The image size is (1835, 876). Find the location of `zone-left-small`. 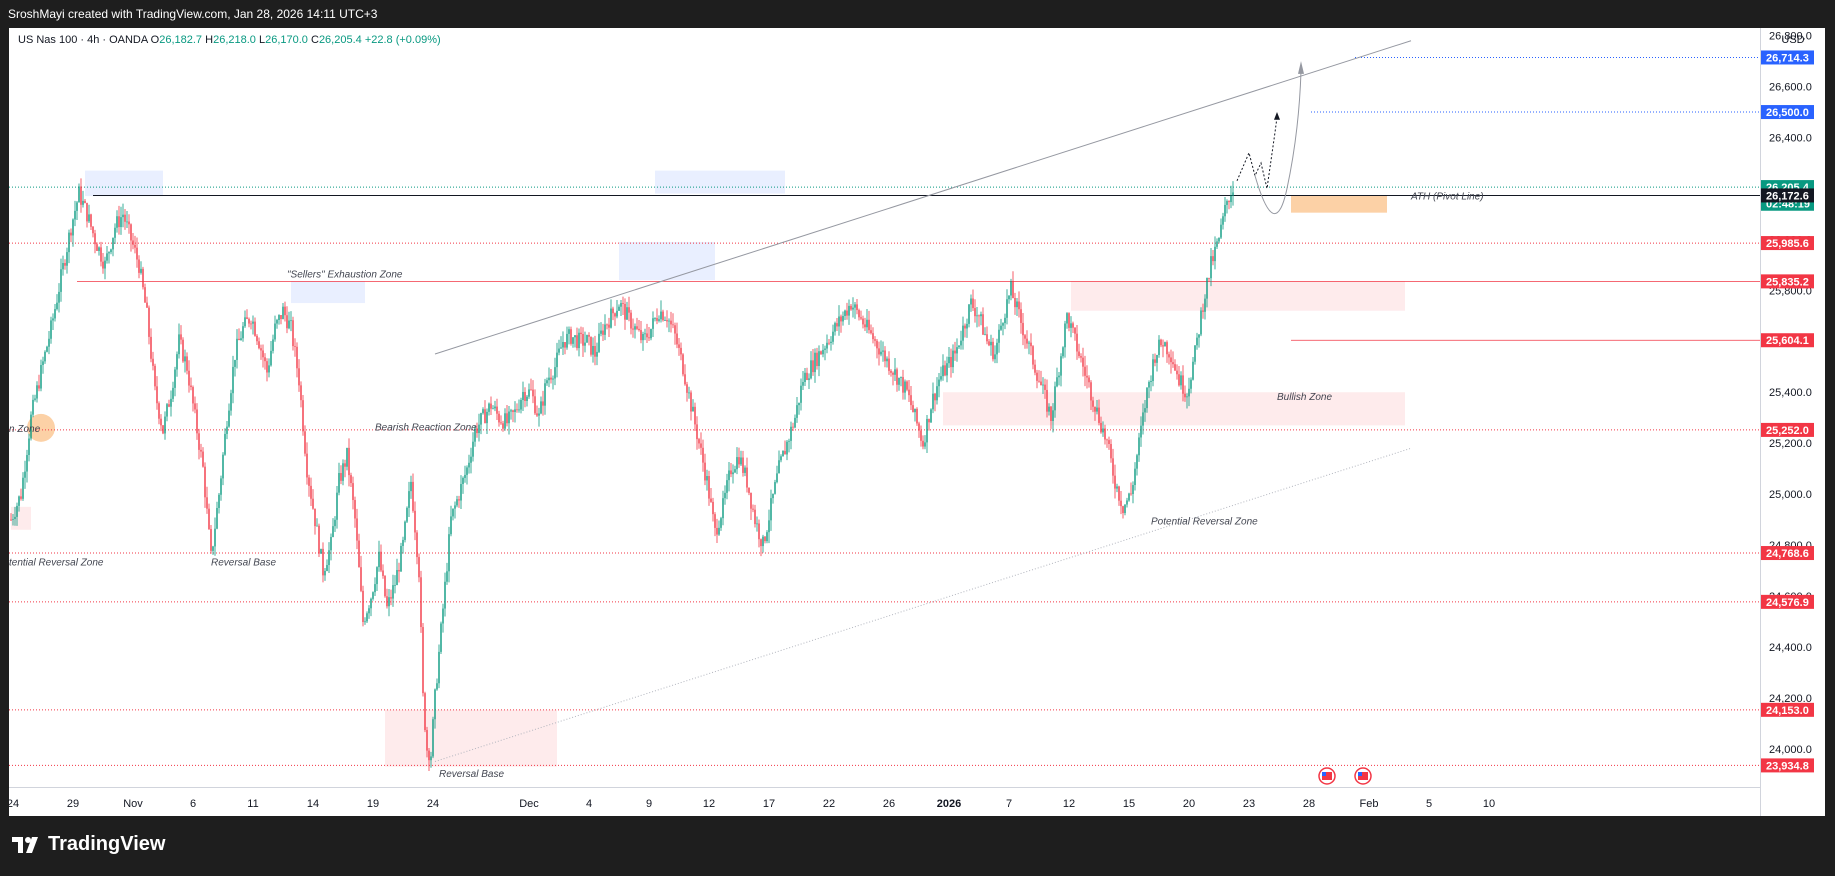

zone-left-small is located at coordinates (21, 518).